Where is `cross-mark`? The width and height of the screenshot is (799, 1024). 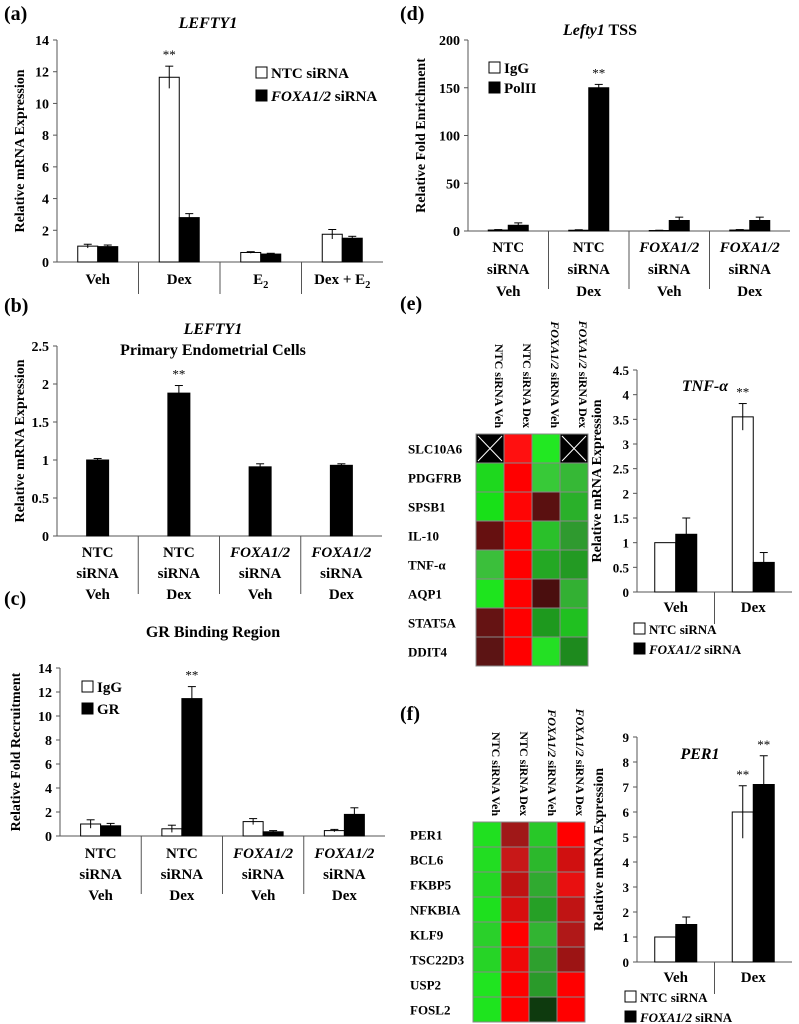
cross-mark is located at coordinates (490, 448).